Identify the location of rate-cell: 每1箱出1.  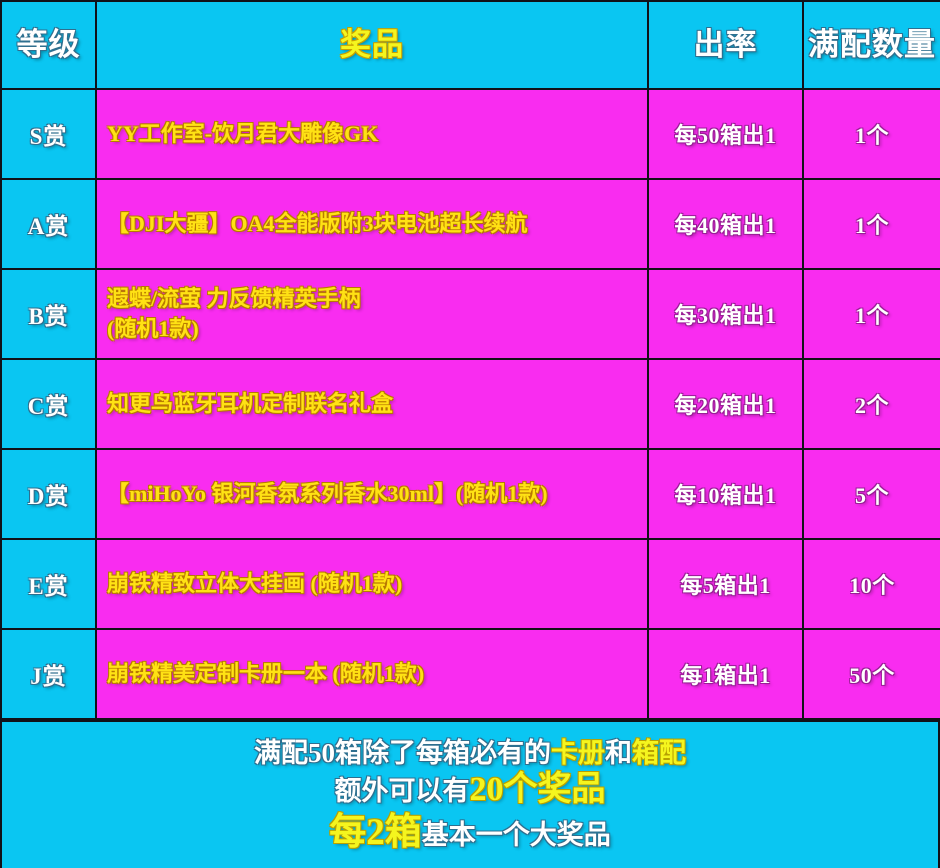
(725, 674).